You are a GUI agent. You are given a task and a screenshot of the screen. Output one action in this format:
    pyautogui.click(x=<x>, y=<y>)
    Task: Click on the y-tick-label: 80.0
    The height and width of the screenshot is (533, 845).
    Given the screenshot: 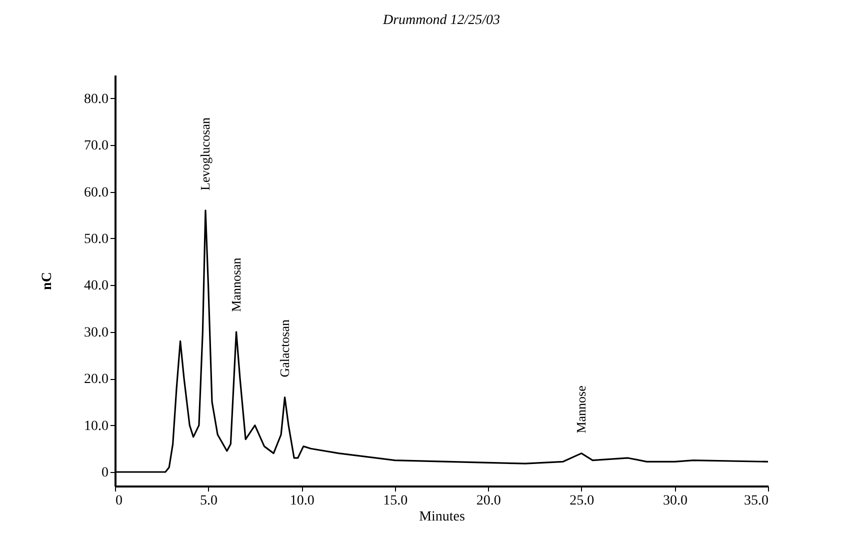 What is the action you would take?
    pyautogui.click(x=96, y=99)
    